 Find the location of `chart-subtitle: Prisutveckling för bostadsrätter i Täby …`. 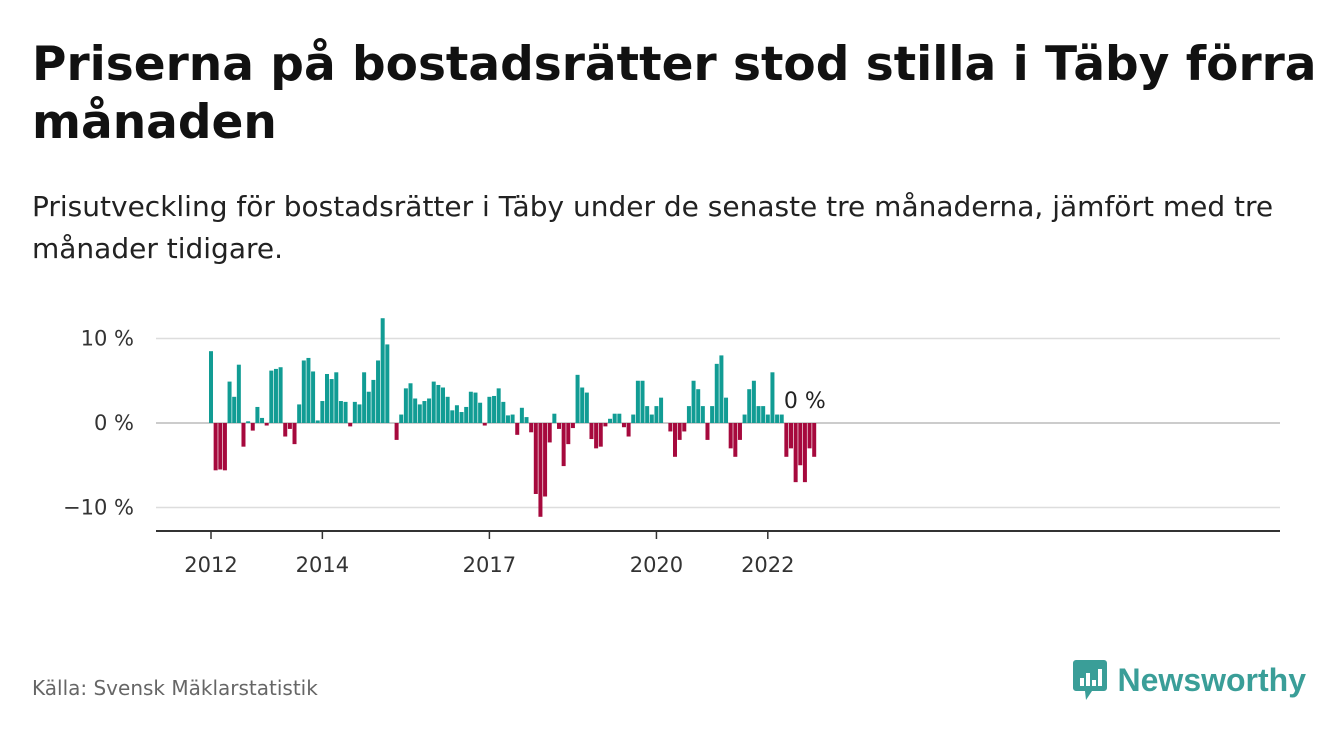

chart-subtitle: Prisutveckling för bostadsrätter i Täby … is located at coordinates (653, 227).